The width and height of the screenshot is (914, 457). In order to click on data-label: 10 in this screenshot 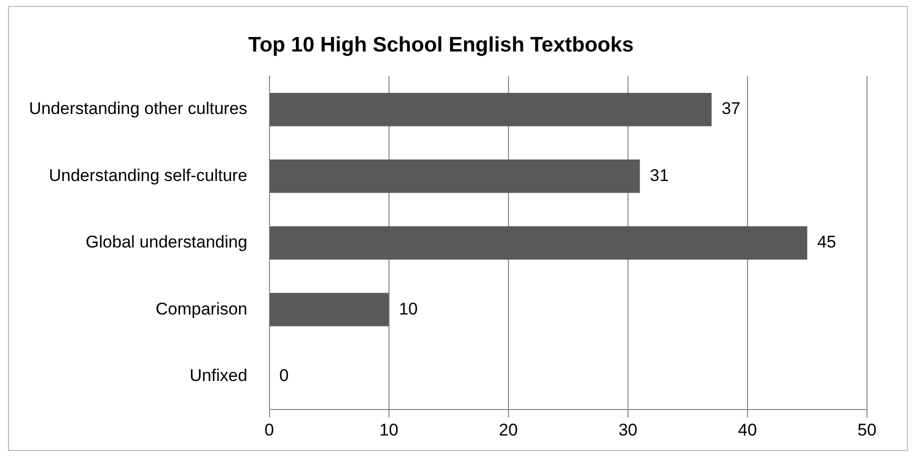, I will do `click(408, 308)`.